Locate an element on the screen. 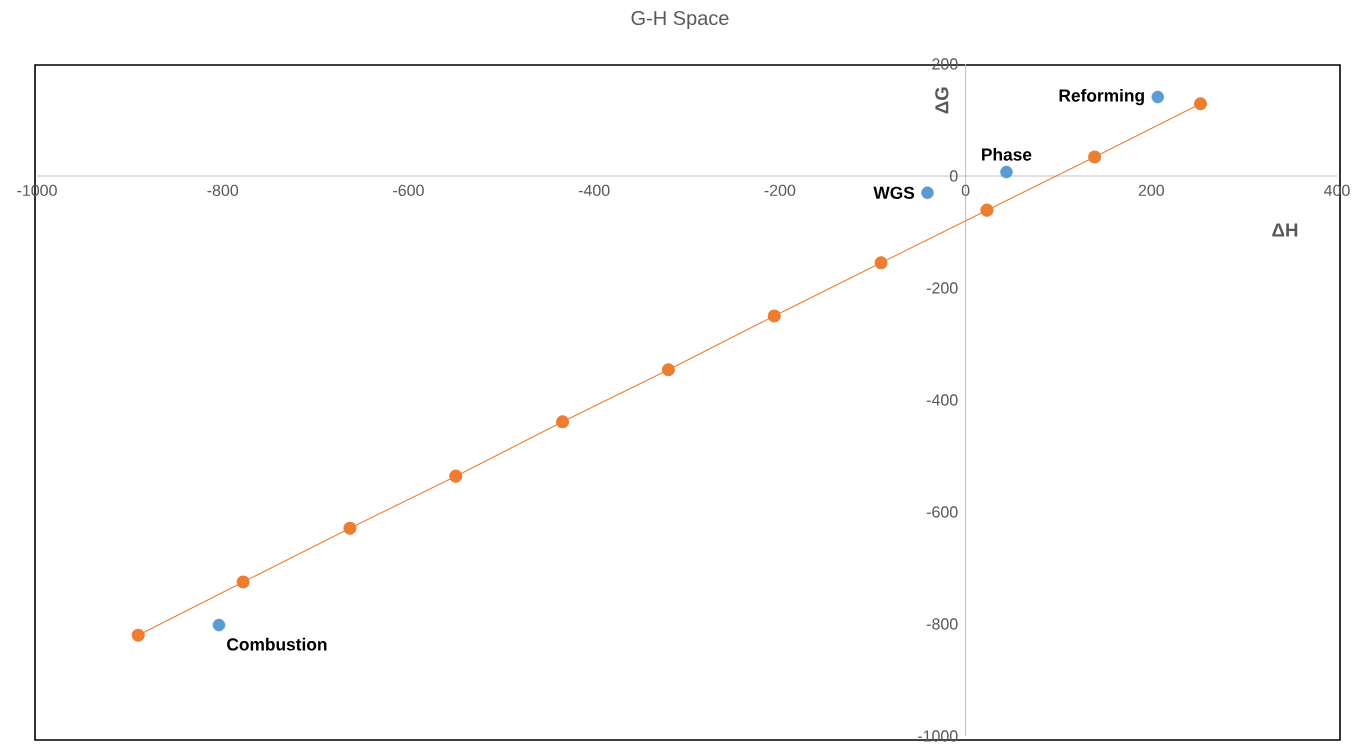 This screenshot has height=747, width=1360. y-tick-label: -200 is located at coordinates (942, 288).